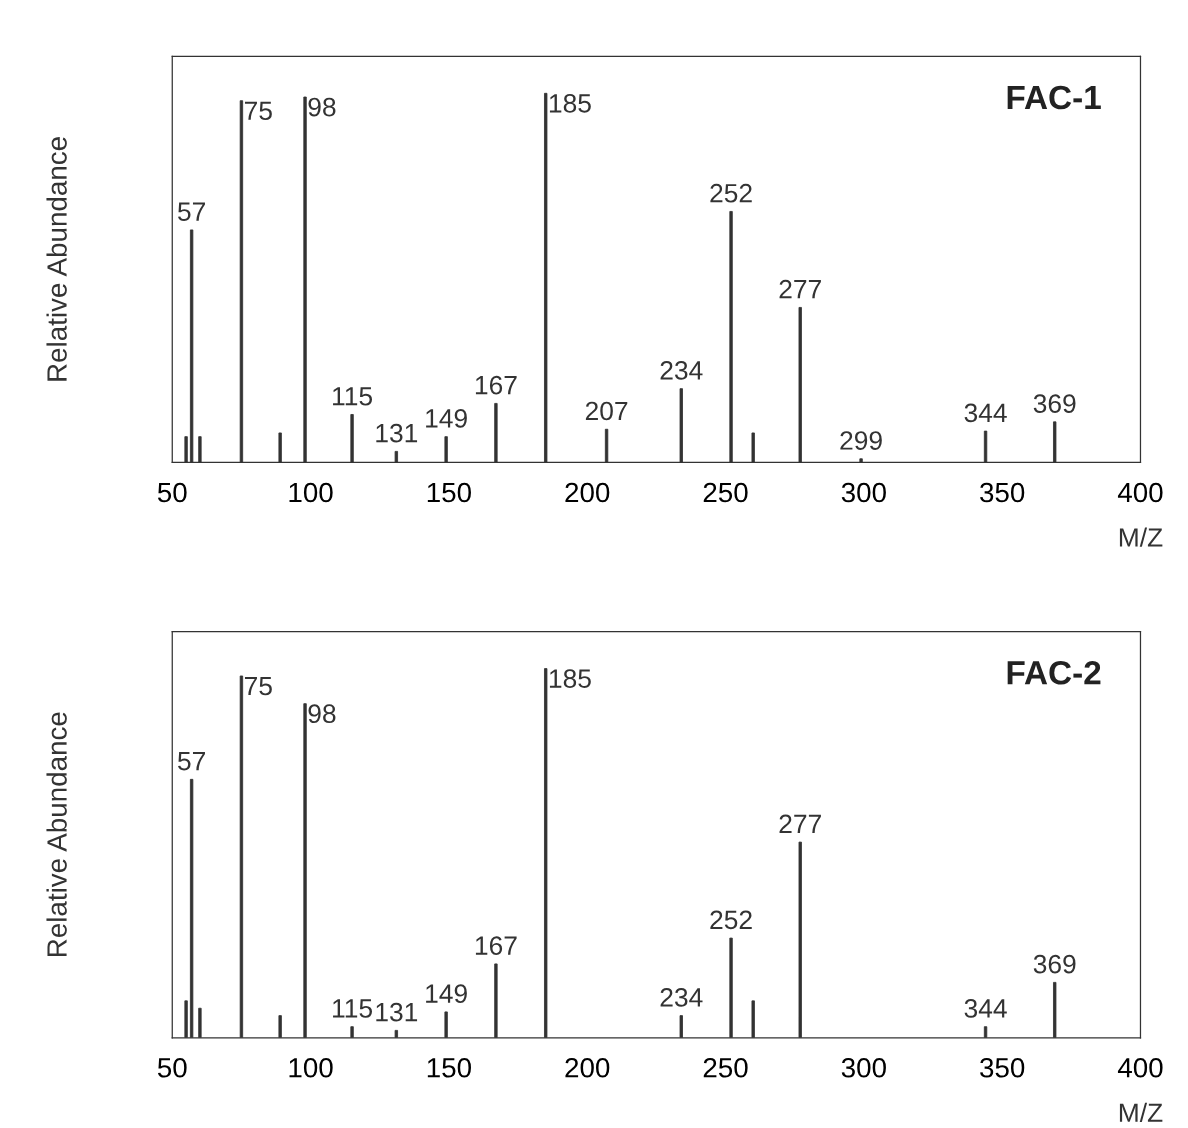 The image size is (1188, 1128). What do you see at coordinates (861, 440) in the screenshot?
I see `annotation: 299` at bounding box center [861, 440].